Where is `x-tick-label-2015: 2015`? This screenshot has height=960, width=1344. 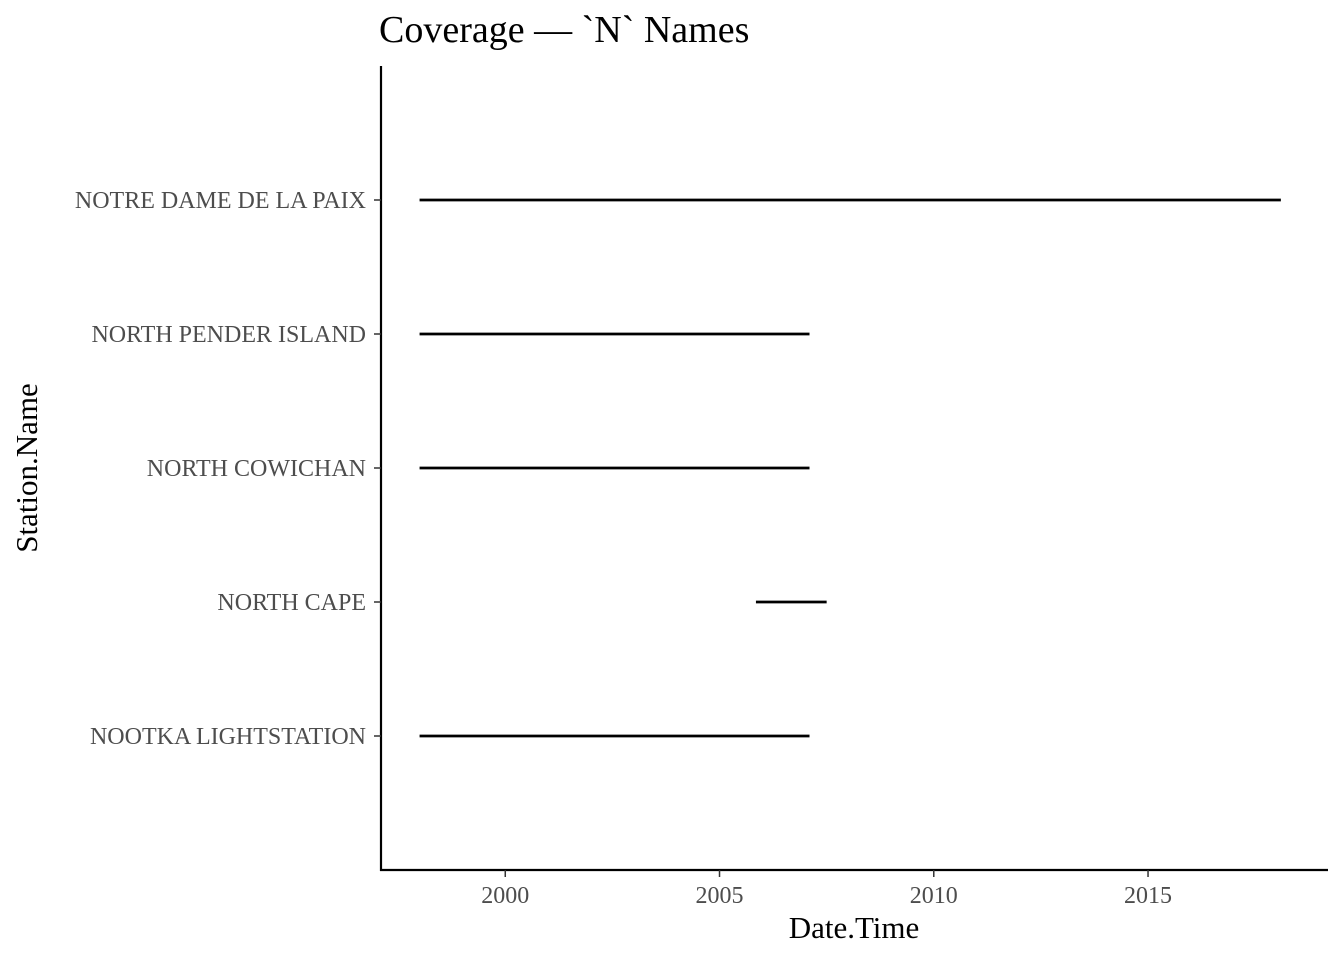
x-tick-label-2015: 2015 is located at coordinates (1148, 896).